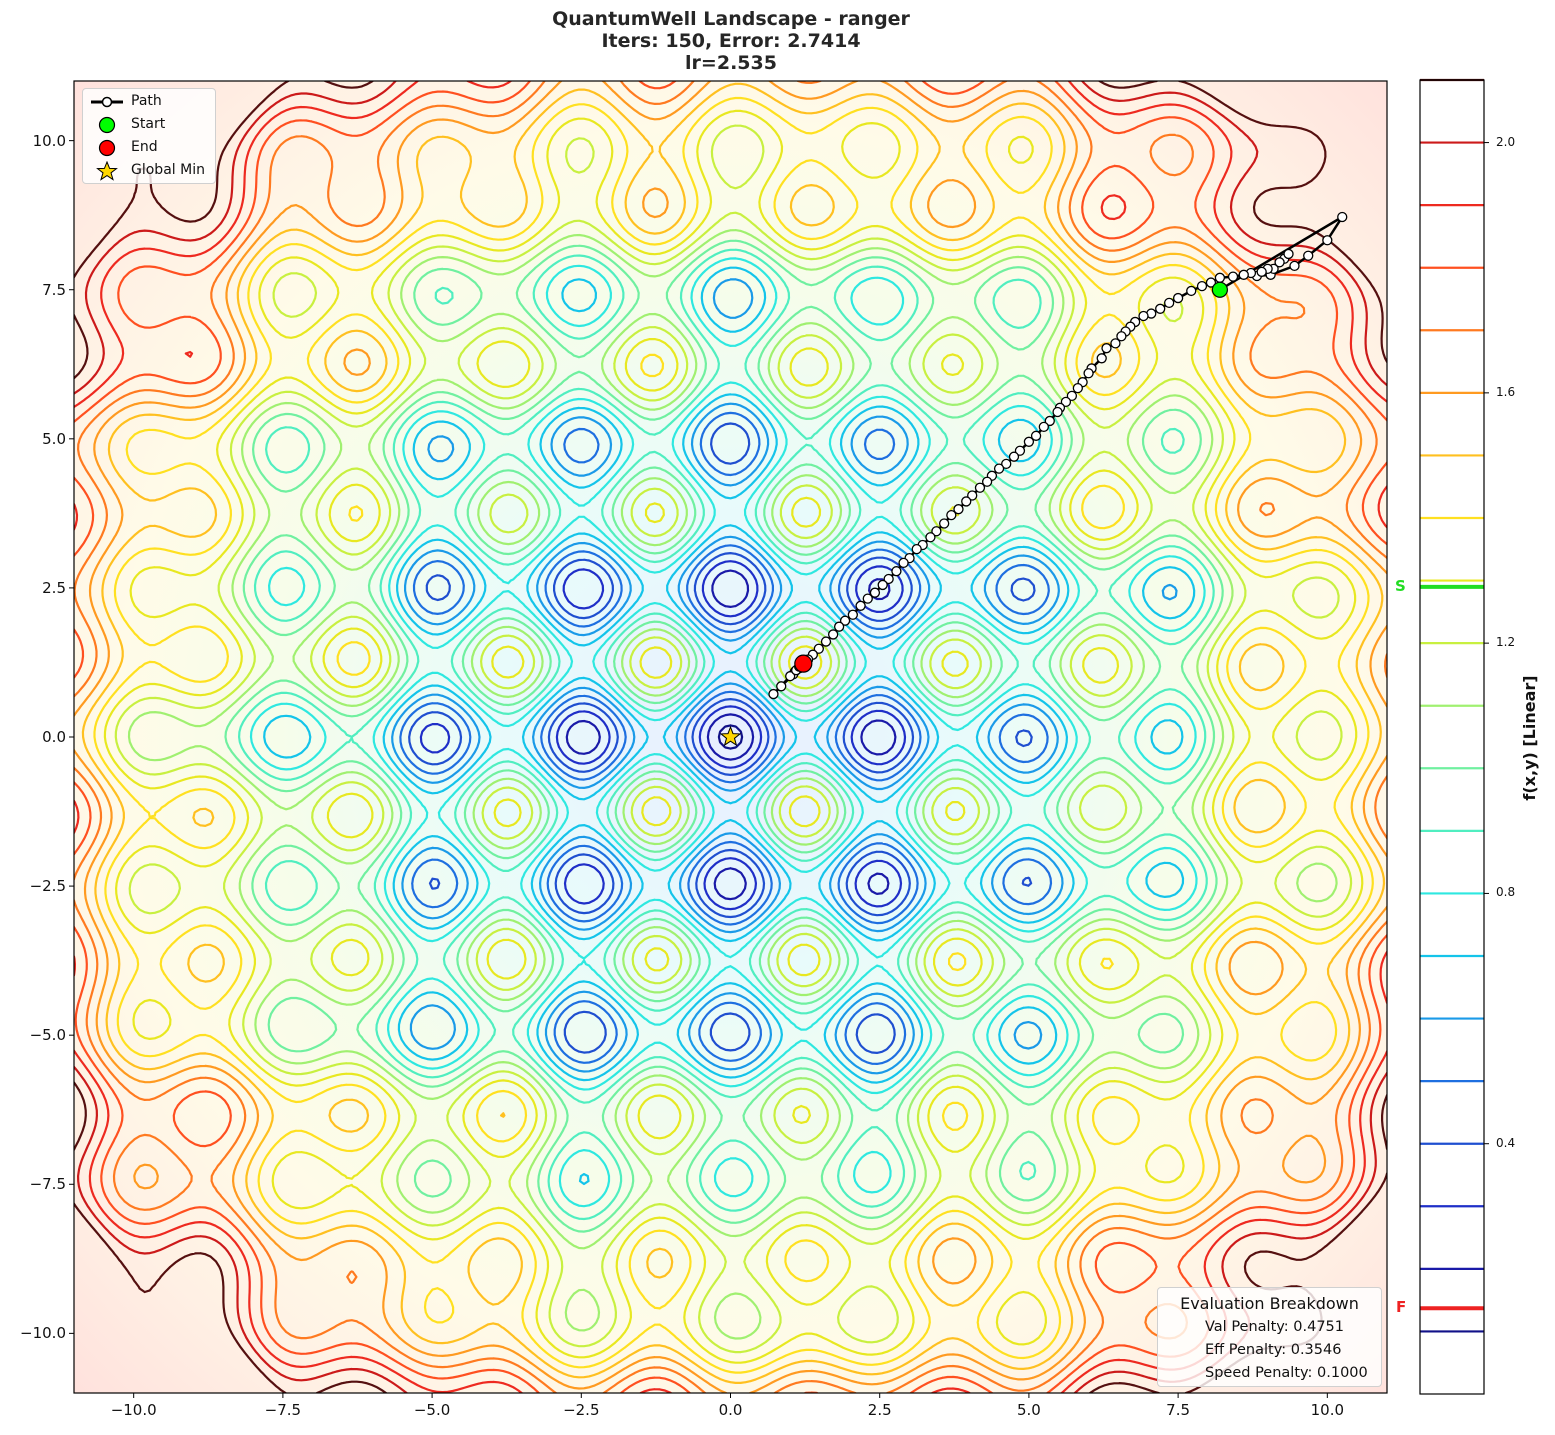 The height and width of the screenshot is (1435, 1555). What do you see at coordinates (149, 102) in the screenshot?
I see `legend-item-path: Path` at bounding box center [149, 102].